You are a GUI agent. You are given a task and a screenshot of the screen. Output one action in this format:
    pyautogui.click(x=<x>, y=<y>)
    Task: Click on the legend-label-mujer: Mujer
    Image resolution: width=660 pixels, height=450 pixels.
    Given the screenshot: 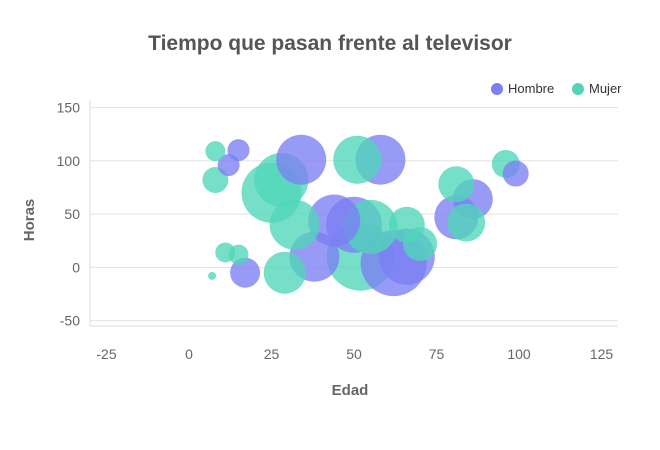 What is the action you would take?
    pyautogui.click(x=605, y=88)
    